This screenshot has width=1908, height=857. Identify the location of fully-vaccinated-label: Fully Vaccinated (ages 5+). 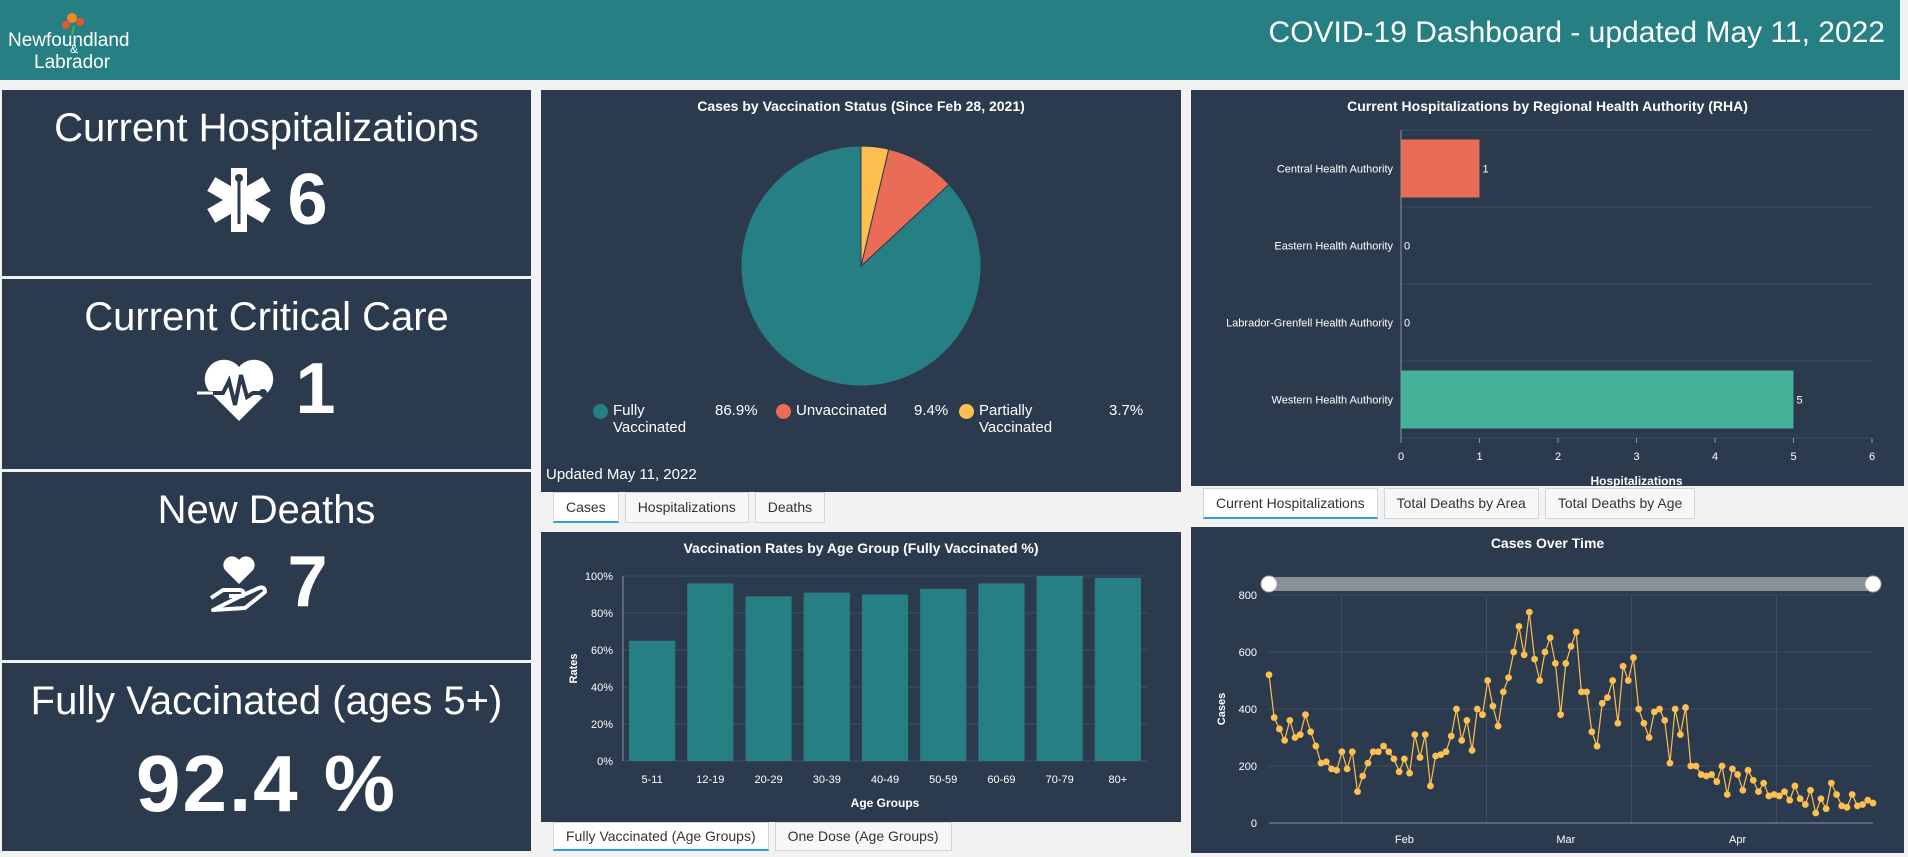
(266, 701).